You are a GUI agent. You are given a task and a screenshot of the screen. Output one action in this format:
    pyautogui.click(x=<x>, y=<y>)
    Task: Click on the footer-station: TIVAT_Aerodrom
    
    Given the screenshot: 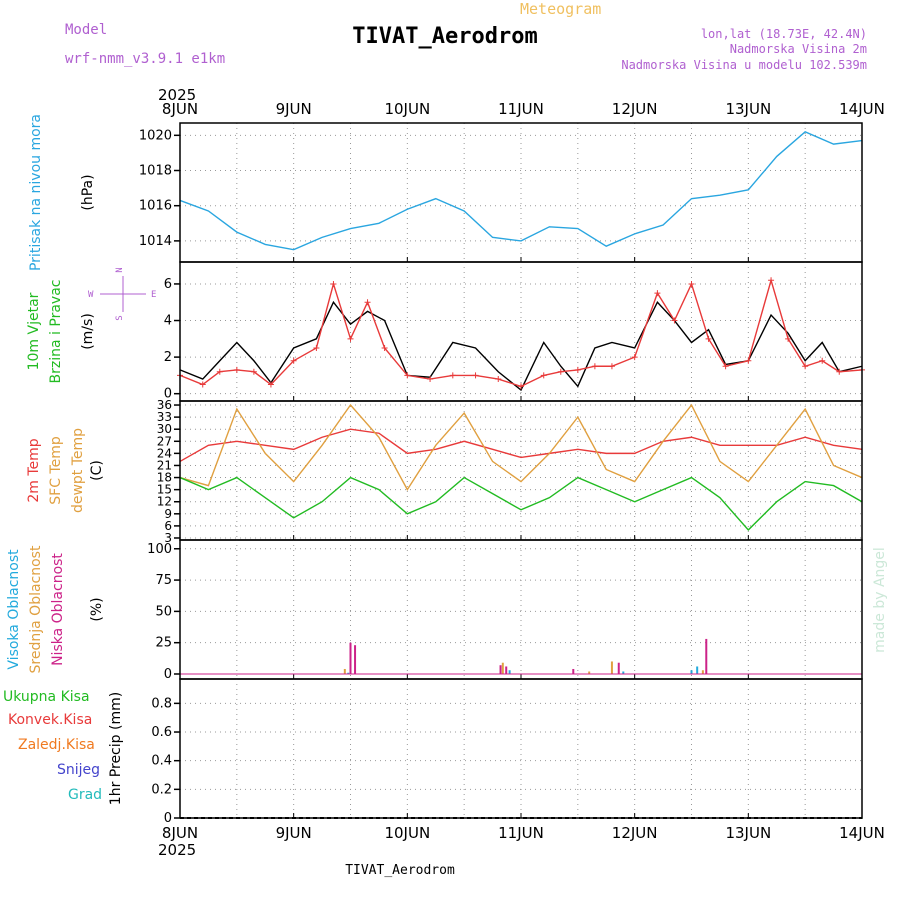 What is the action you would take?
    pyautogui.click(x=400, y=870)
    